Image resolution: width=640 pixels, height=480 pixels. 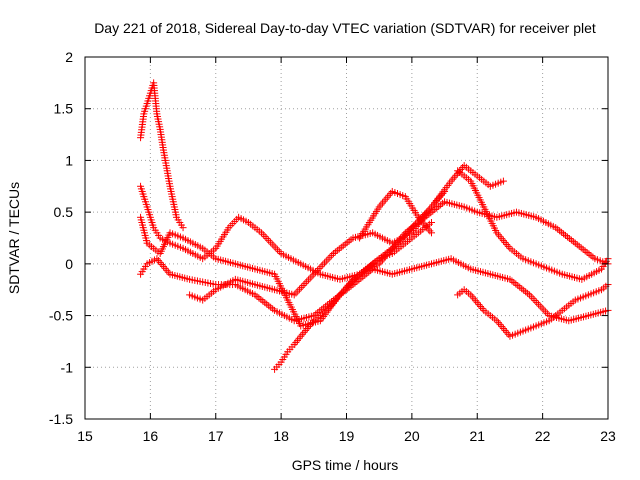 What do you see at coordinates (69, 160) in the screenshot?
I see `y-tick-label: 1` at bounding box center [69, 160].